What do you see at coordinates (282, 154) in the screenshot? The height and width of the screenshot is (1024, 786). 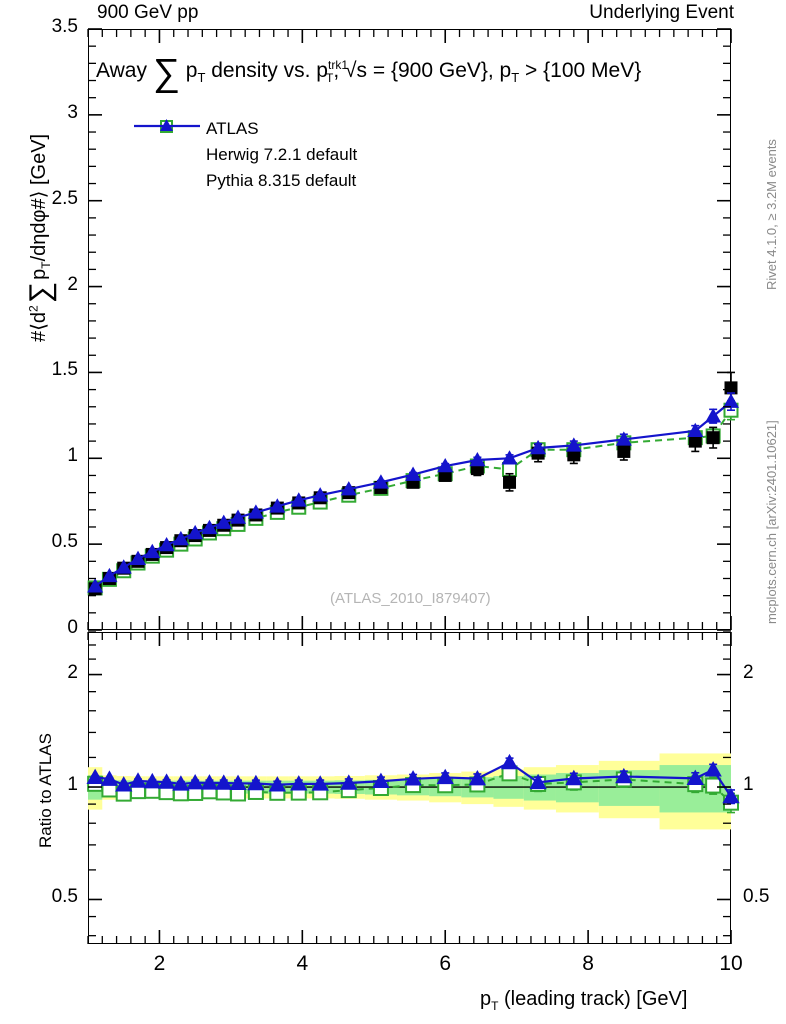 I see `legend-label-herwig: Herwig 7.2.1 default` at bounding box center [282, 154].